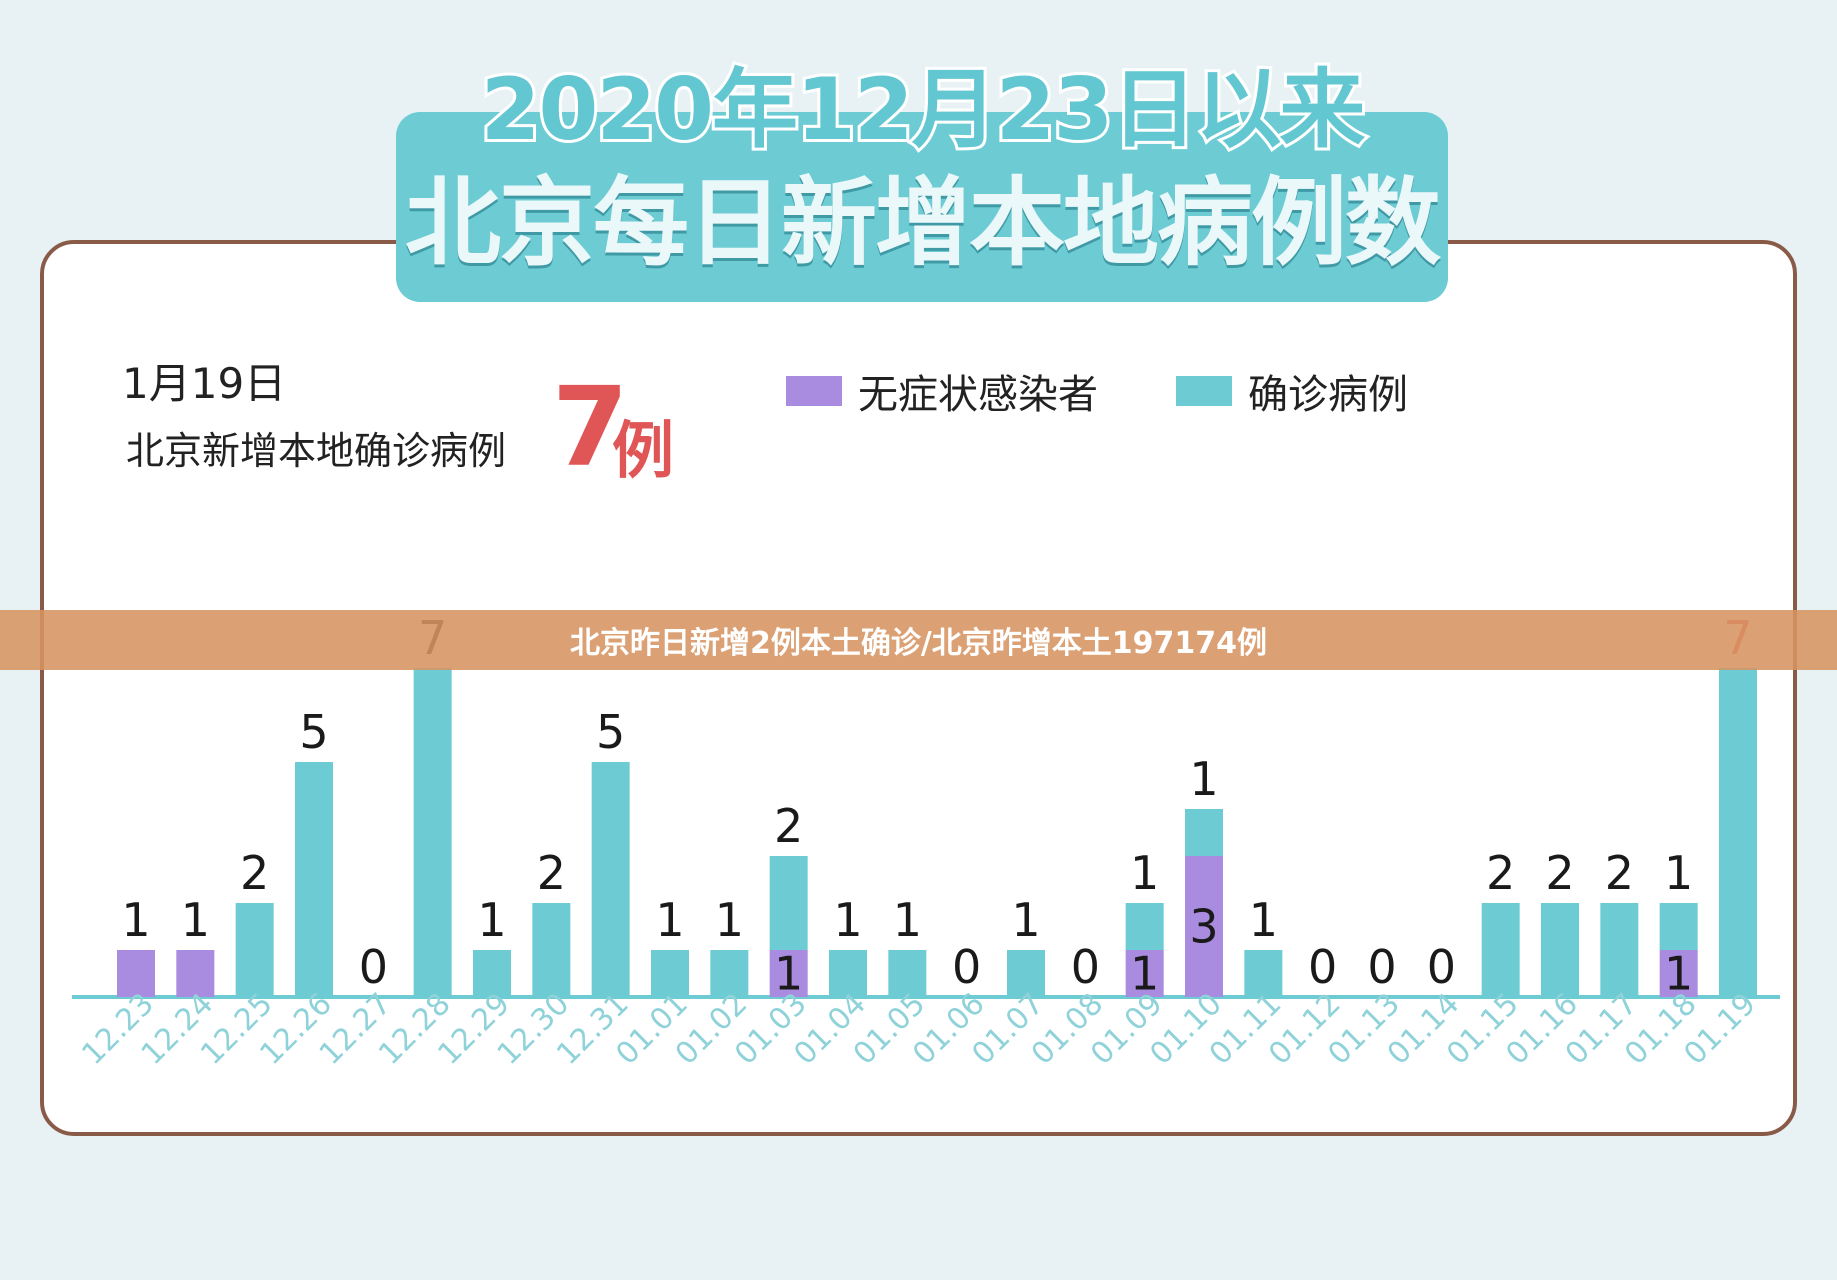 The height and width of the screenshot is (1280, 1837). What do you see at coordinates (978, 395) in the screenshot?
I see `legend-label-asymptomatic: 无症状感染者` at bounding box center [978, 395].